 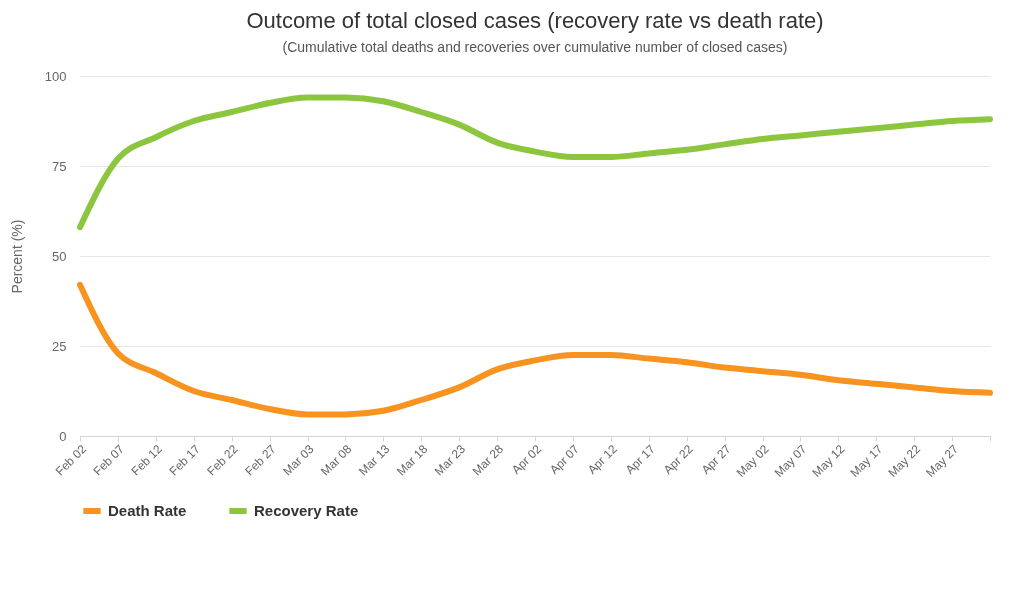 What do you see at coordinates (678, 459) in the screenshot?
I see `x-tick-label: Apr 22` at bounding box center [678, 459].